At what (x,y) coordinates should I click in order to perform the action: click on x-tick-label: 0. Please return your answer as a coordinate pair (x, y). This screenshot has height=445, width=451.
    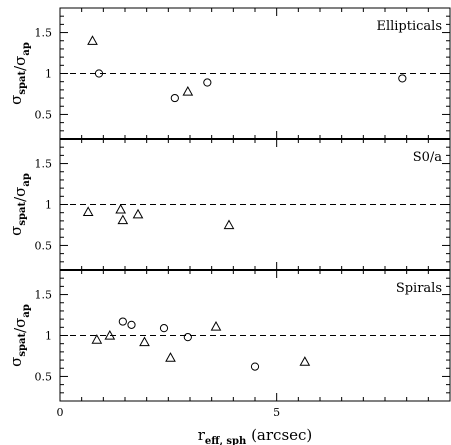
    Looking at the image, I should click on (60, 412).